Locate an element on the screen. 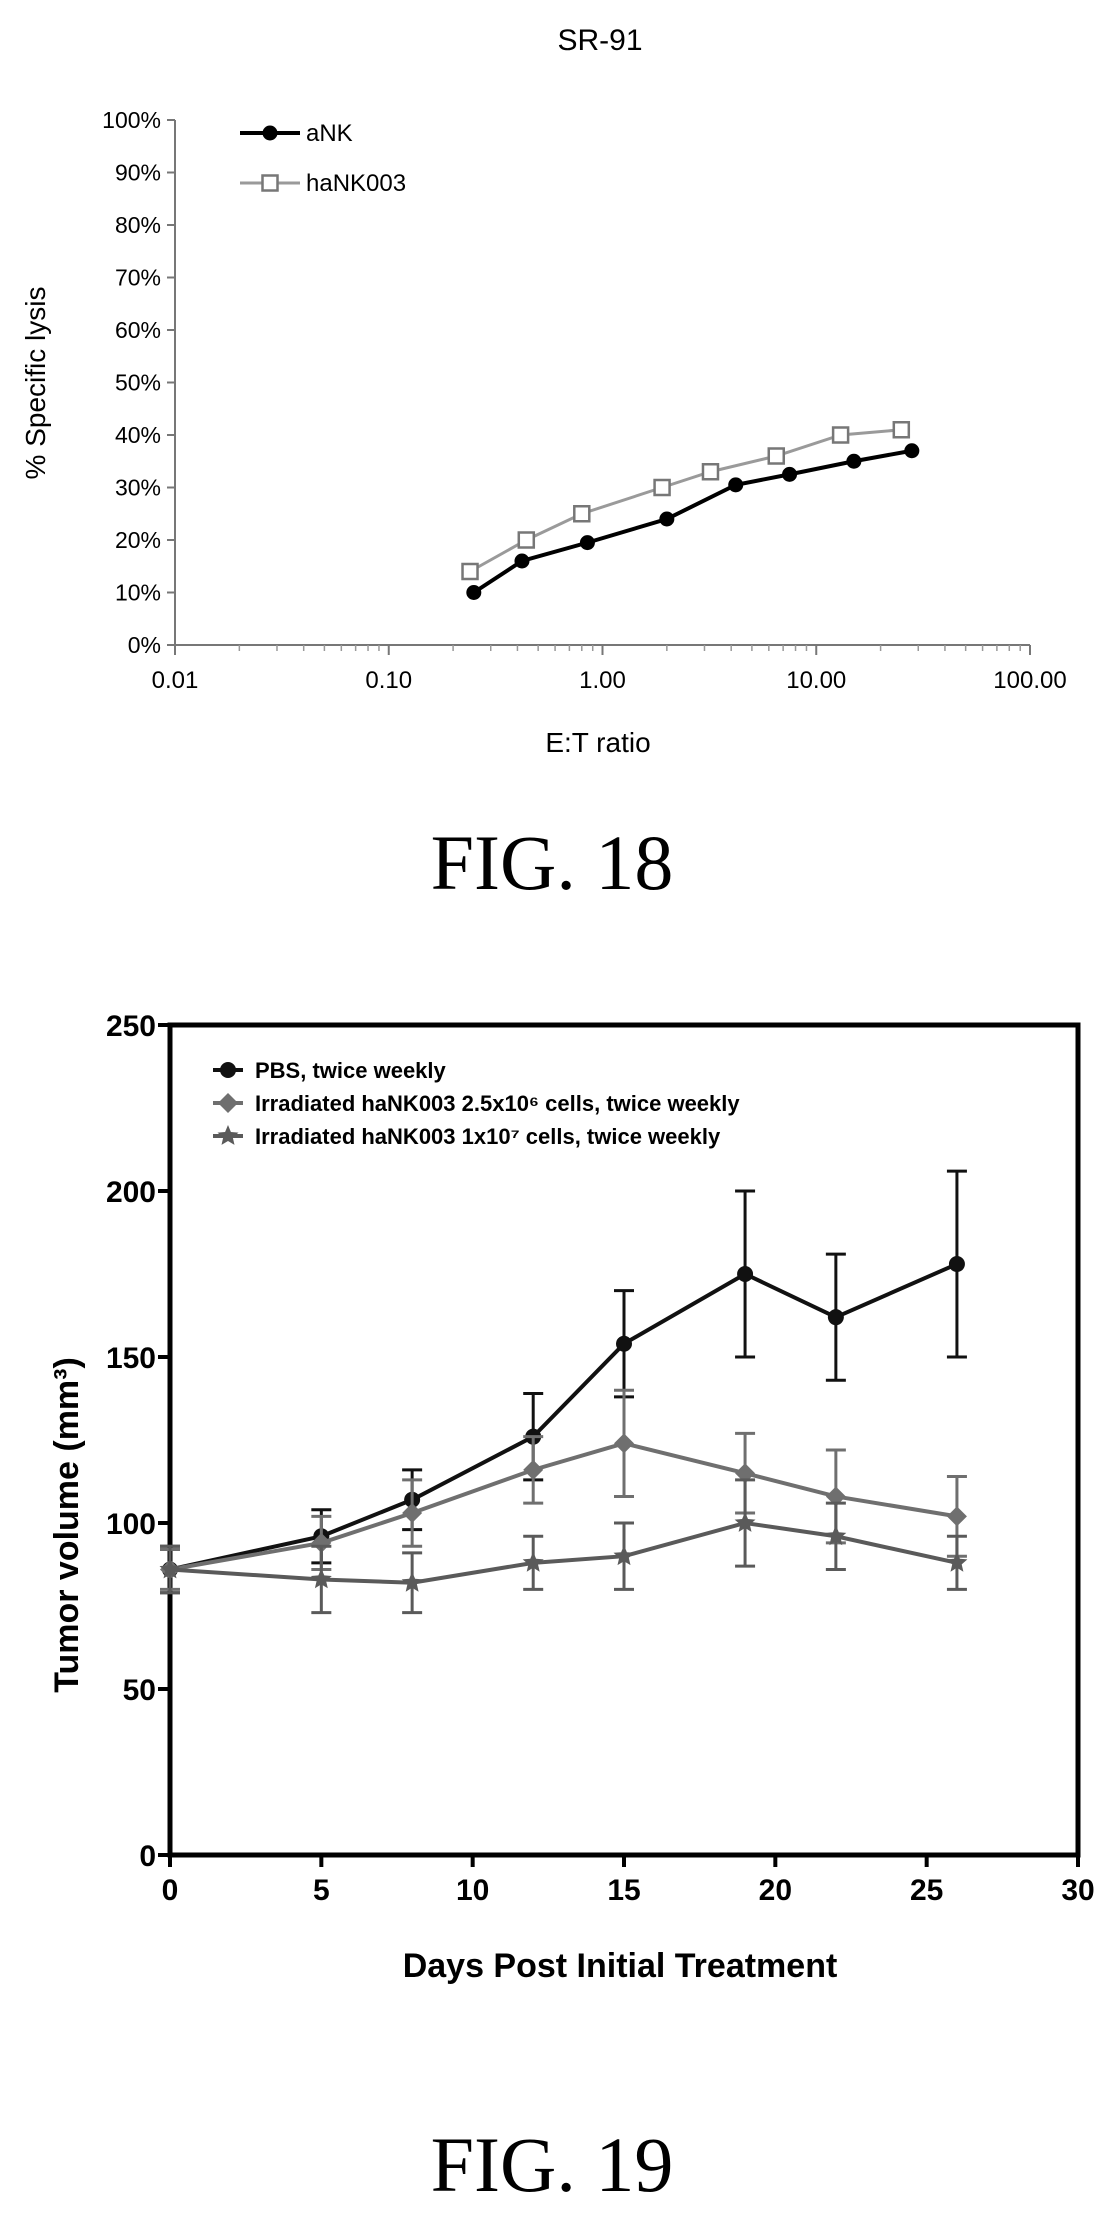 The width and height of the screenshot is (1104, 2226). fig19-x-tick-label: 10 is located at coordinates (472, 1890).